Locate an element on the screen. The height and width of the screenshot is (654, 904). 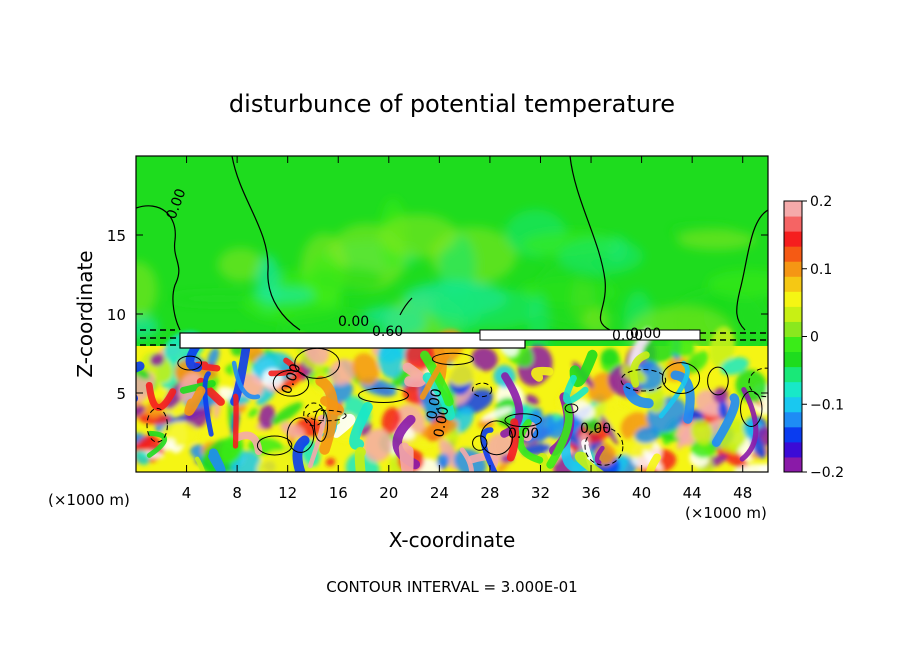
colorbar: 0.2 0.1 0 −0.1 −0.2 is located at coordinates (813, 337).